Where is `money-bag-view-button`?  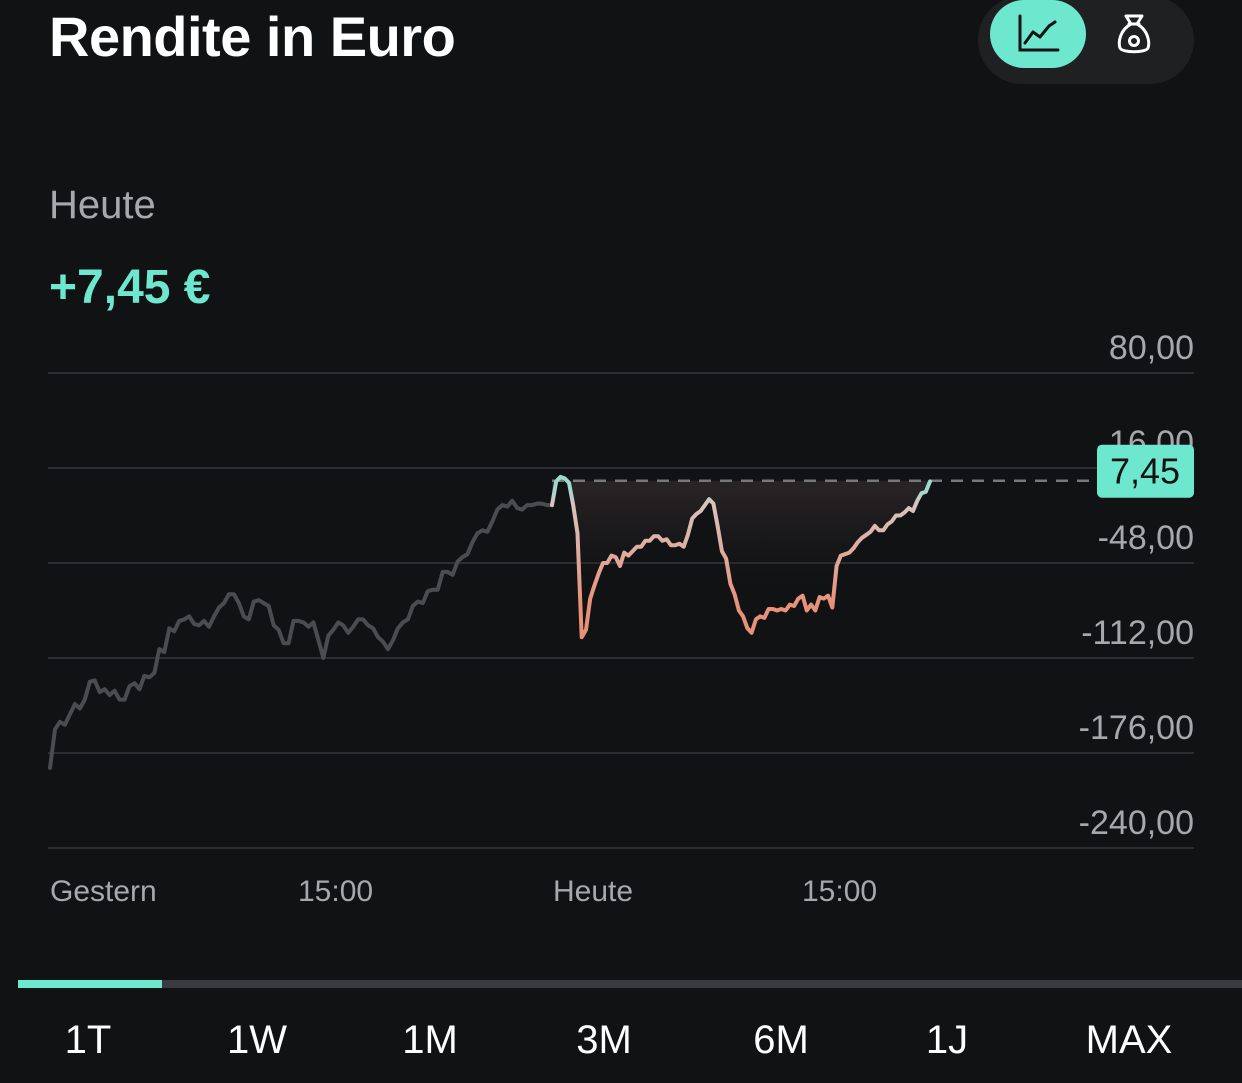
money-bag-view-button is located at coordinates (1134, 34).